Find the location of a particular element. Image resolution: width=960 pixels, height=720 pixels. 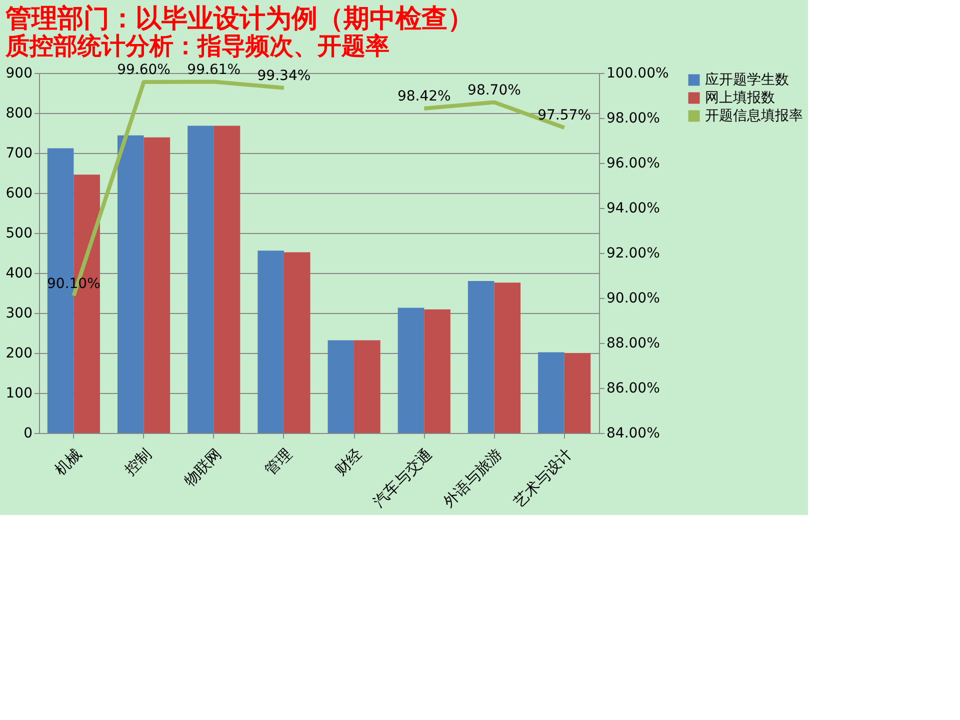

y2-tick-label: 90.00% is located at coordinates (633, 298).